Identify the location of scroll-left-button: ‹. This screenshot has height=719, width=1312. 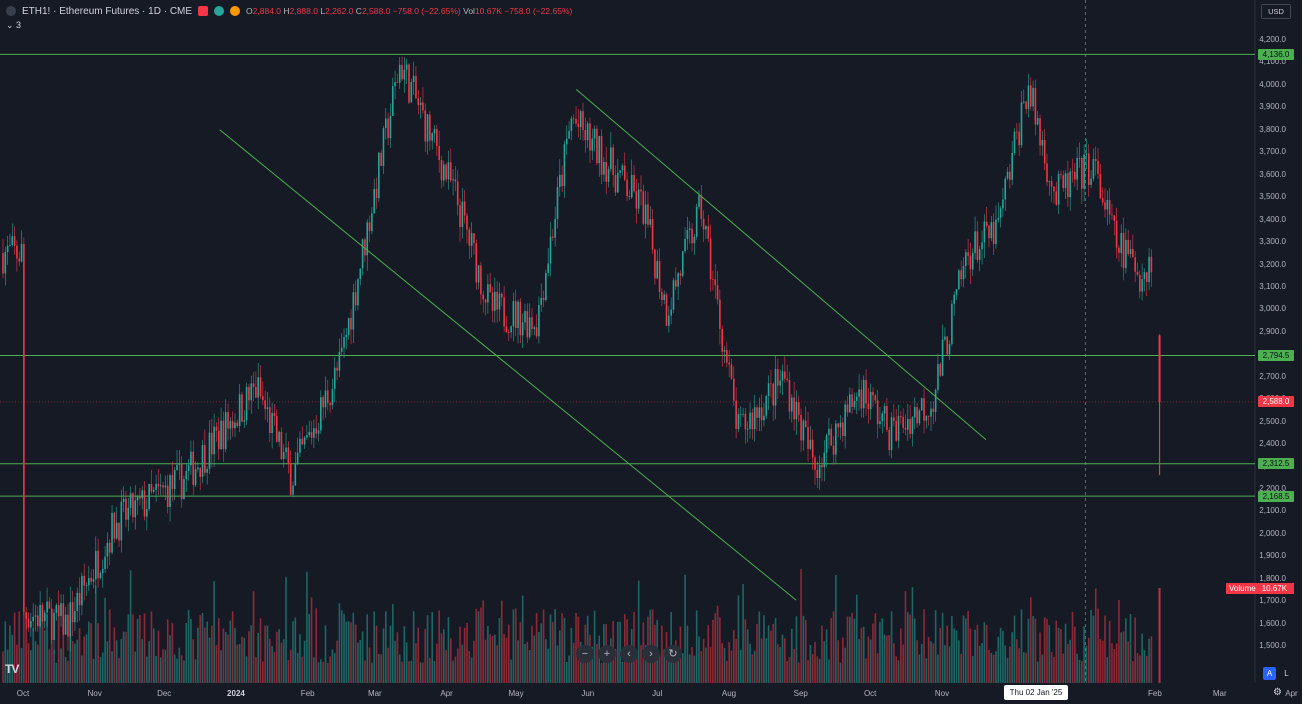
(629, 654).